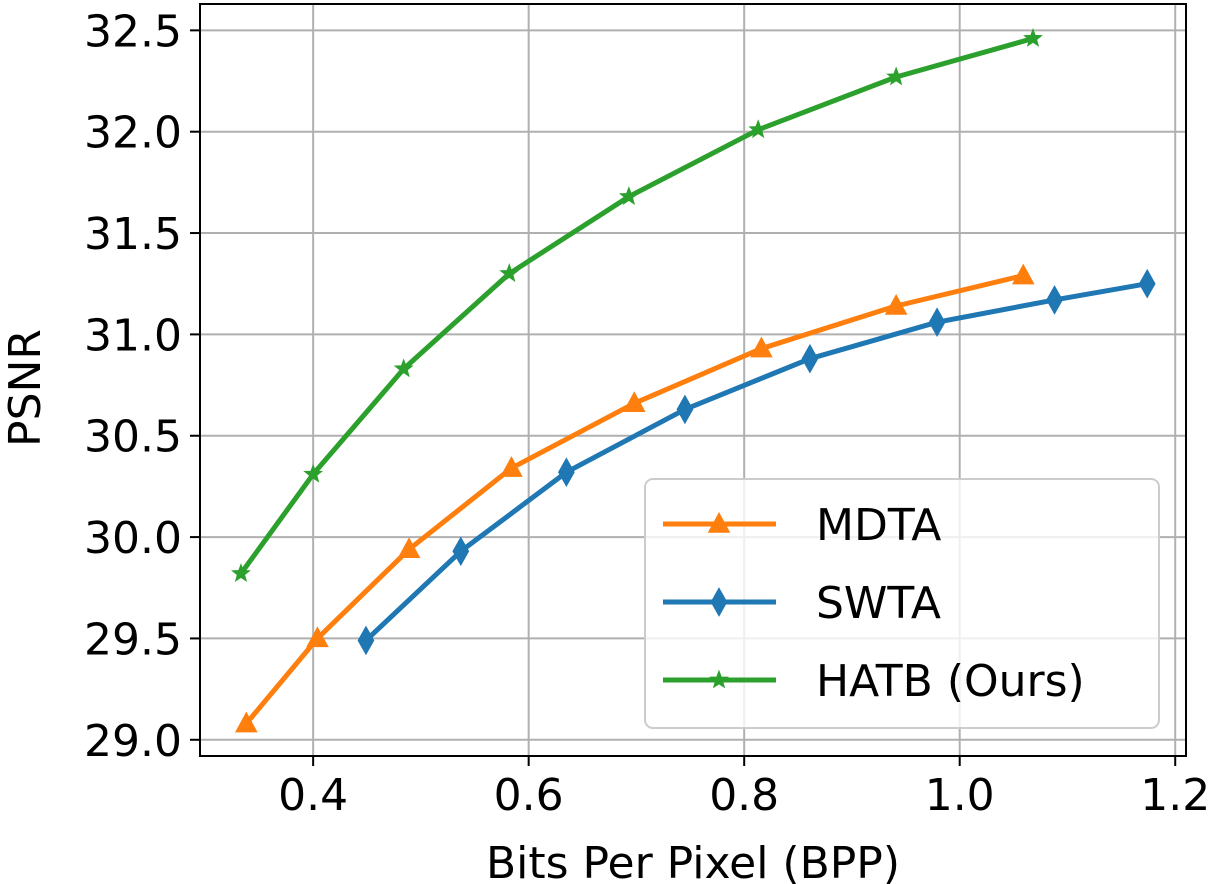  Describe the element at coordinates (802, 525) in the screenshot. I see `legend-entry: MDTA` at that location.